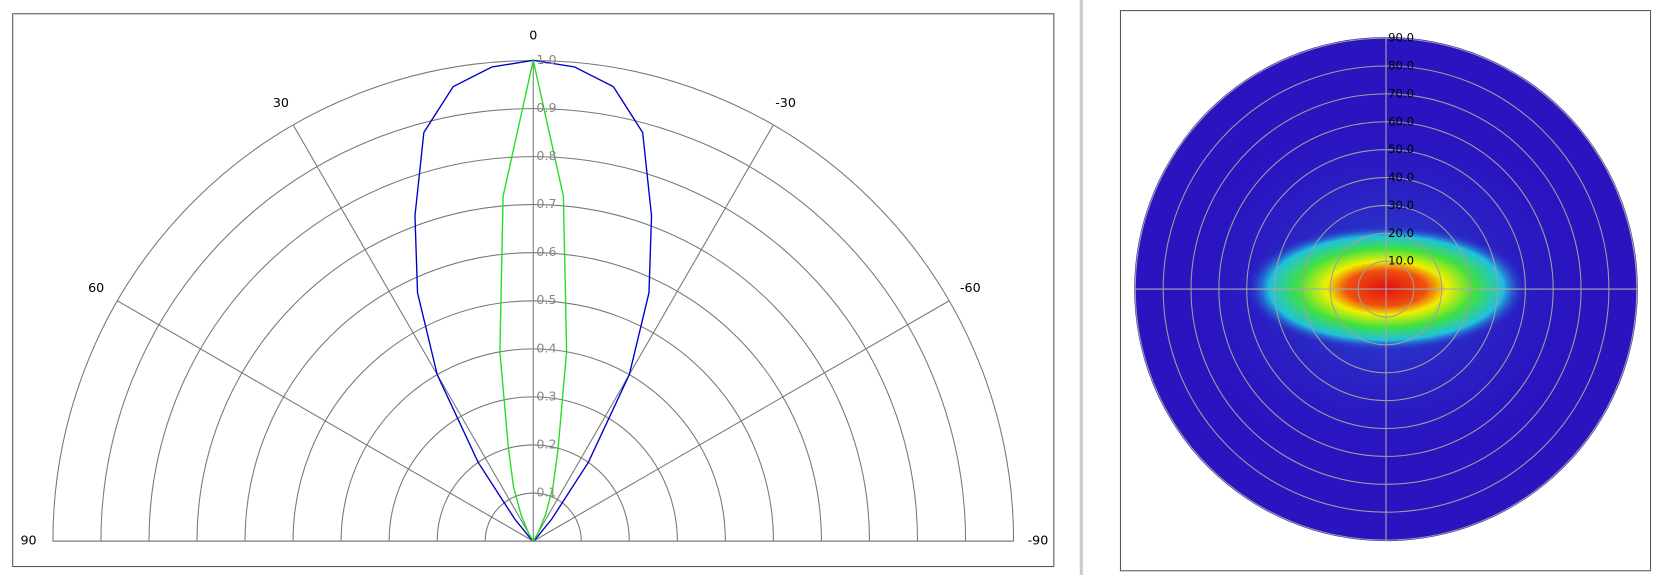 The height and width of the screenshot is (575, 1659). What do you see at coordinates (546, 299) in the screenshot?
I see `radius-label: 0.5` at bounding box center [546, 299].